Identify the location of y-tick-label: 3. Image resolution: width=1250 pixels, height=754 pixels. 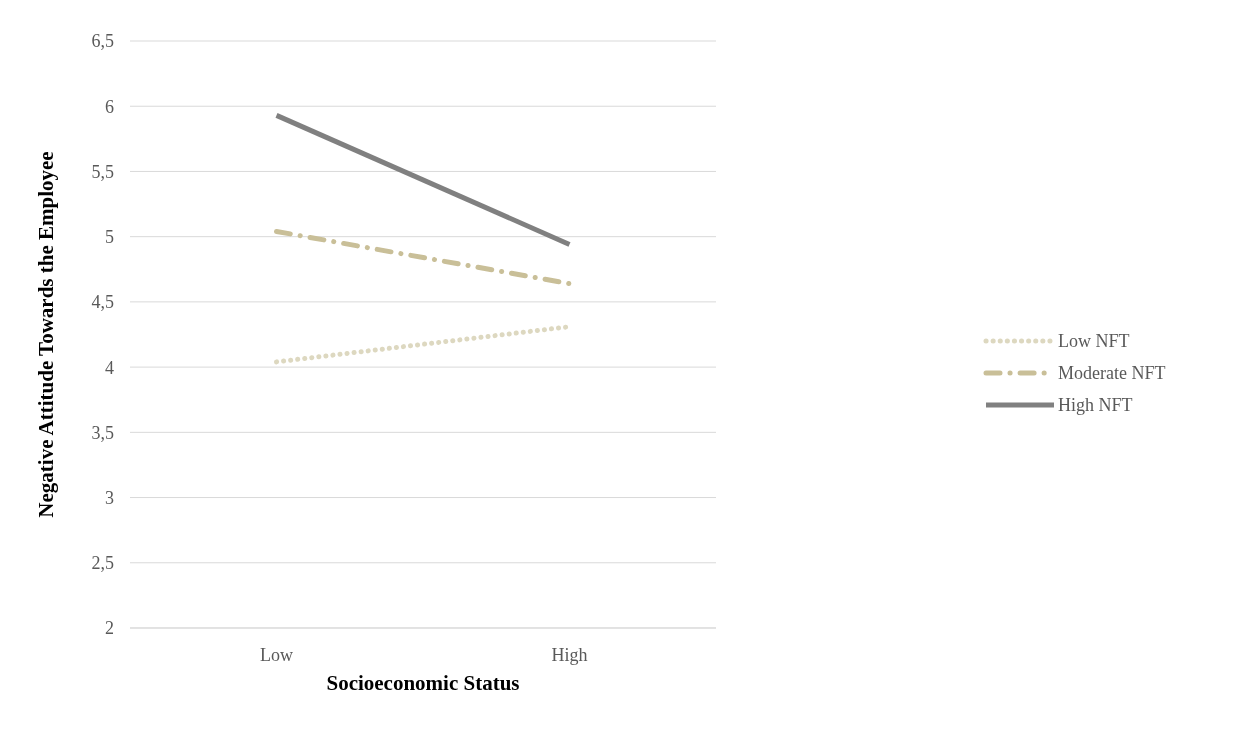
(109, 497).